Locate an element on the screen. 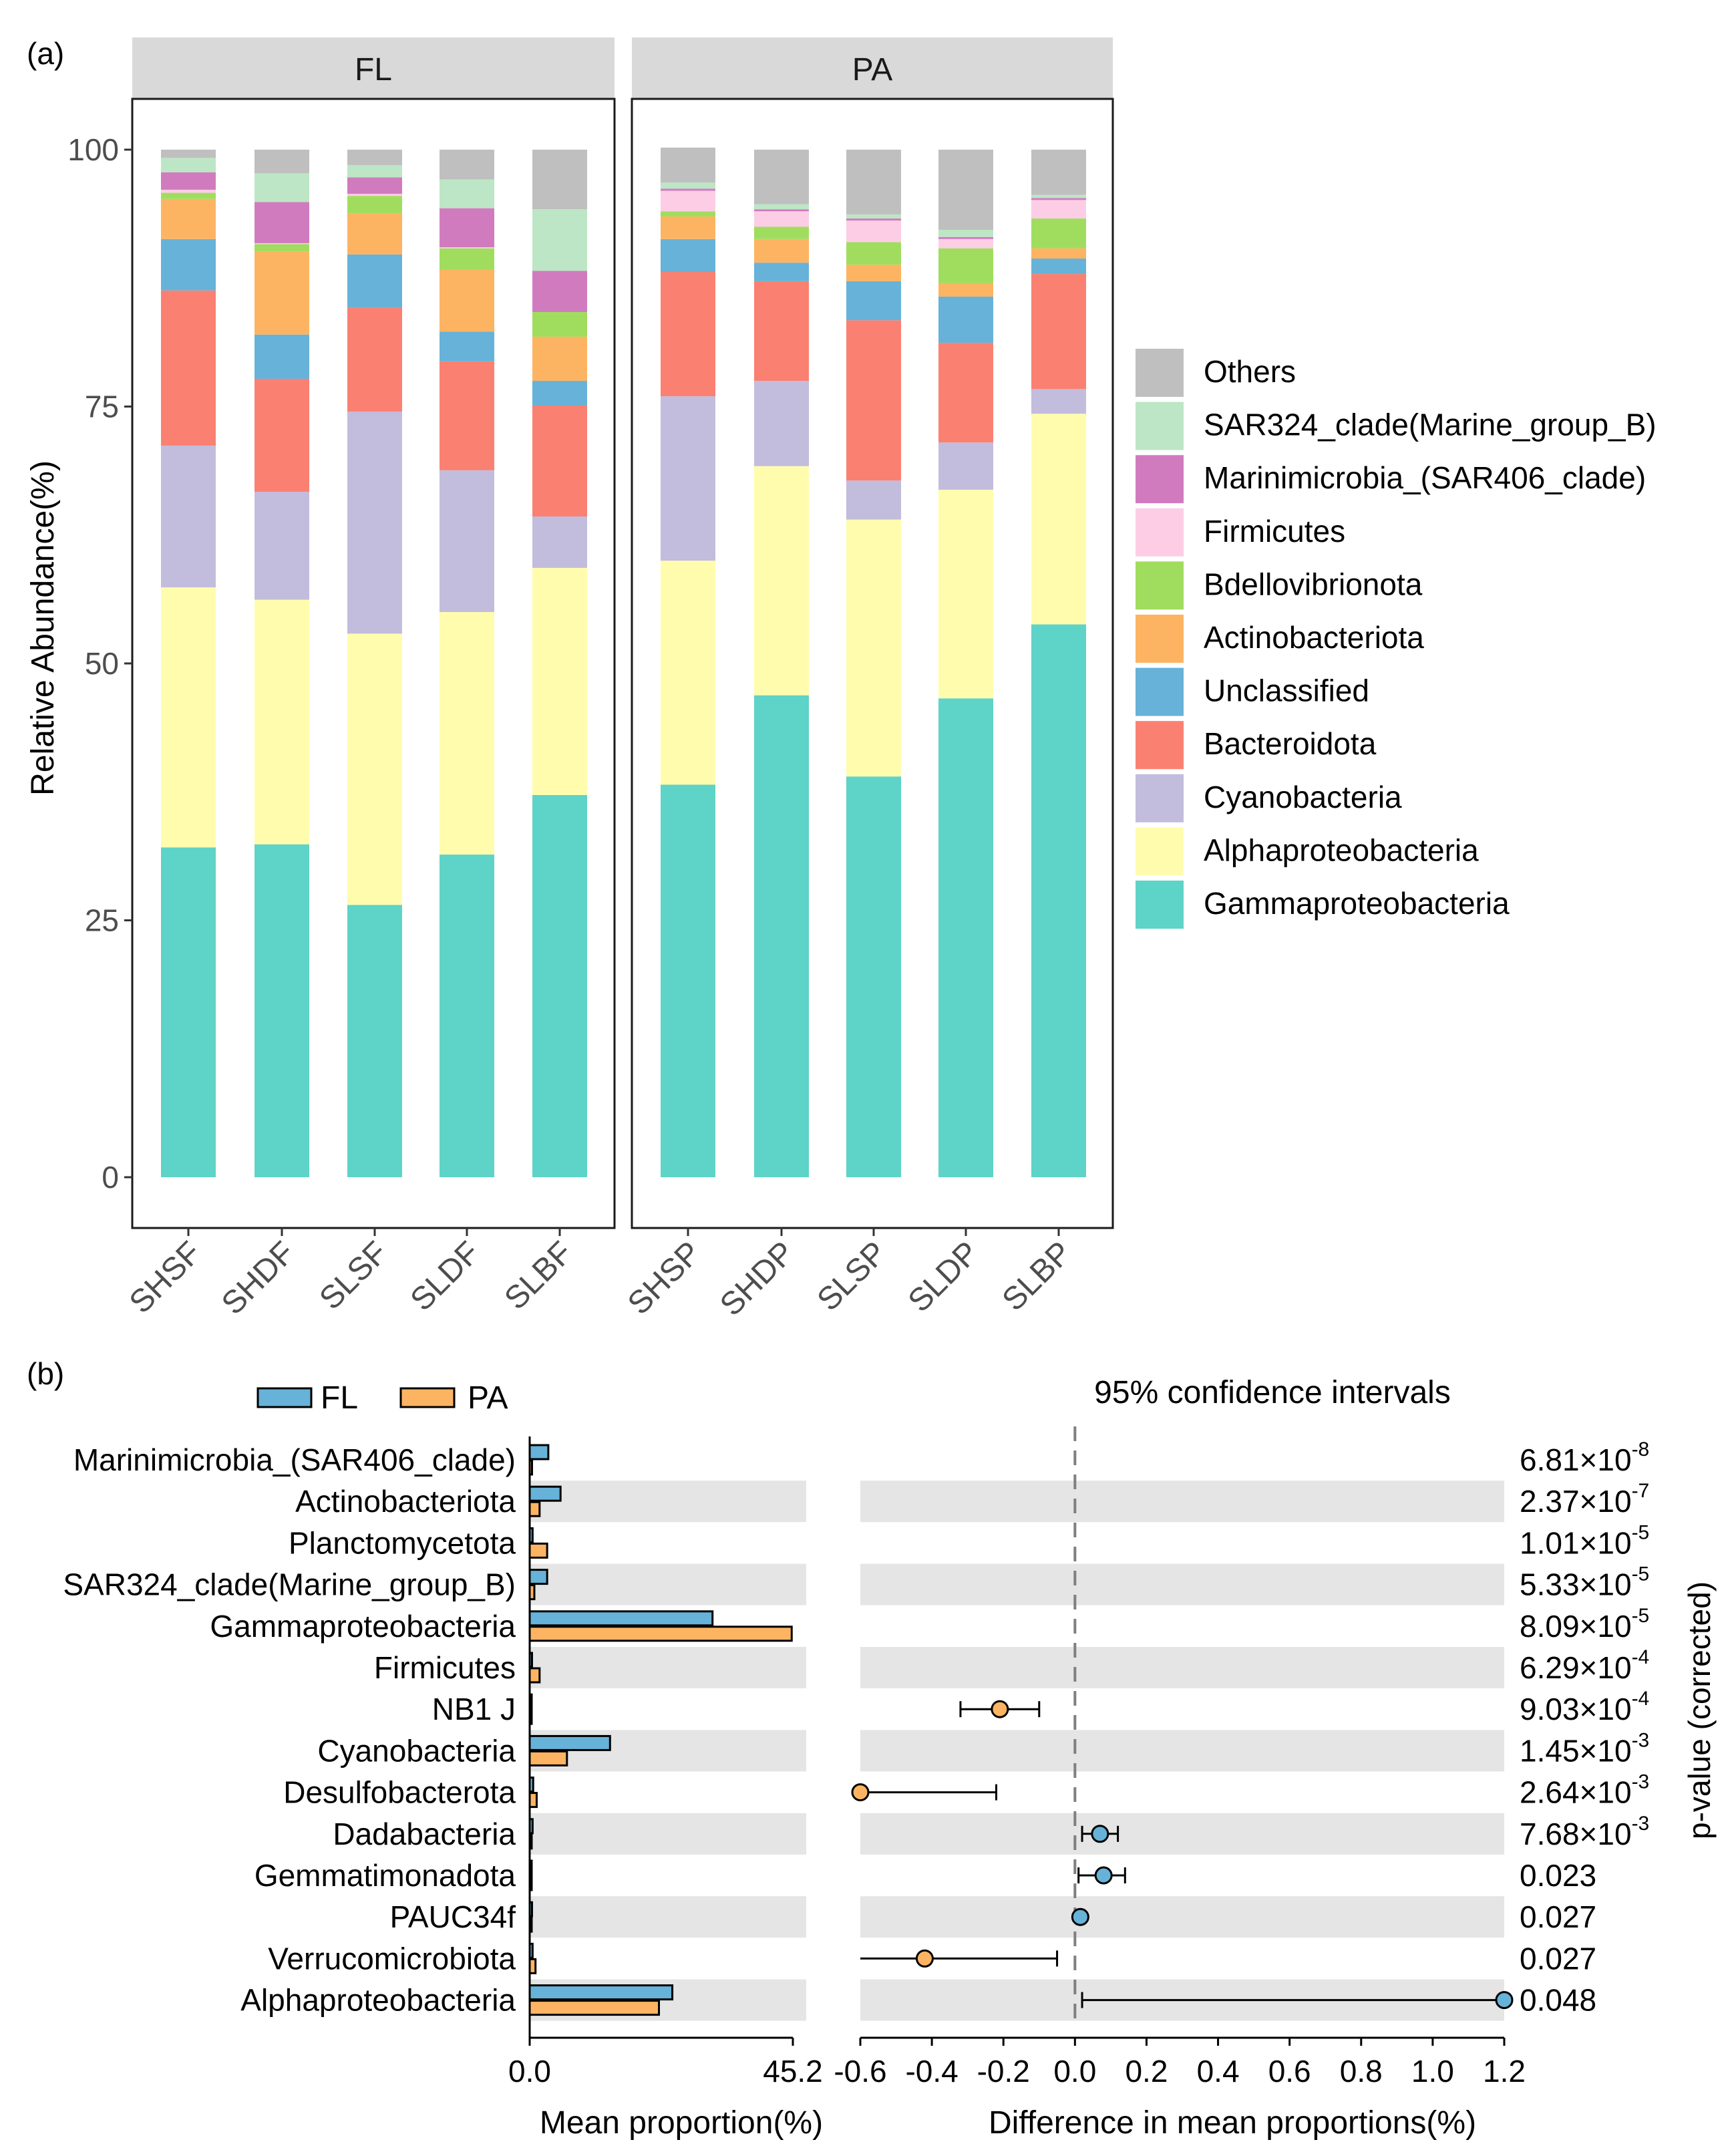 The width and height of the screenshot is (1732, 2156). p-value-exponent: -5 is located at coordinates (1641, 1532).